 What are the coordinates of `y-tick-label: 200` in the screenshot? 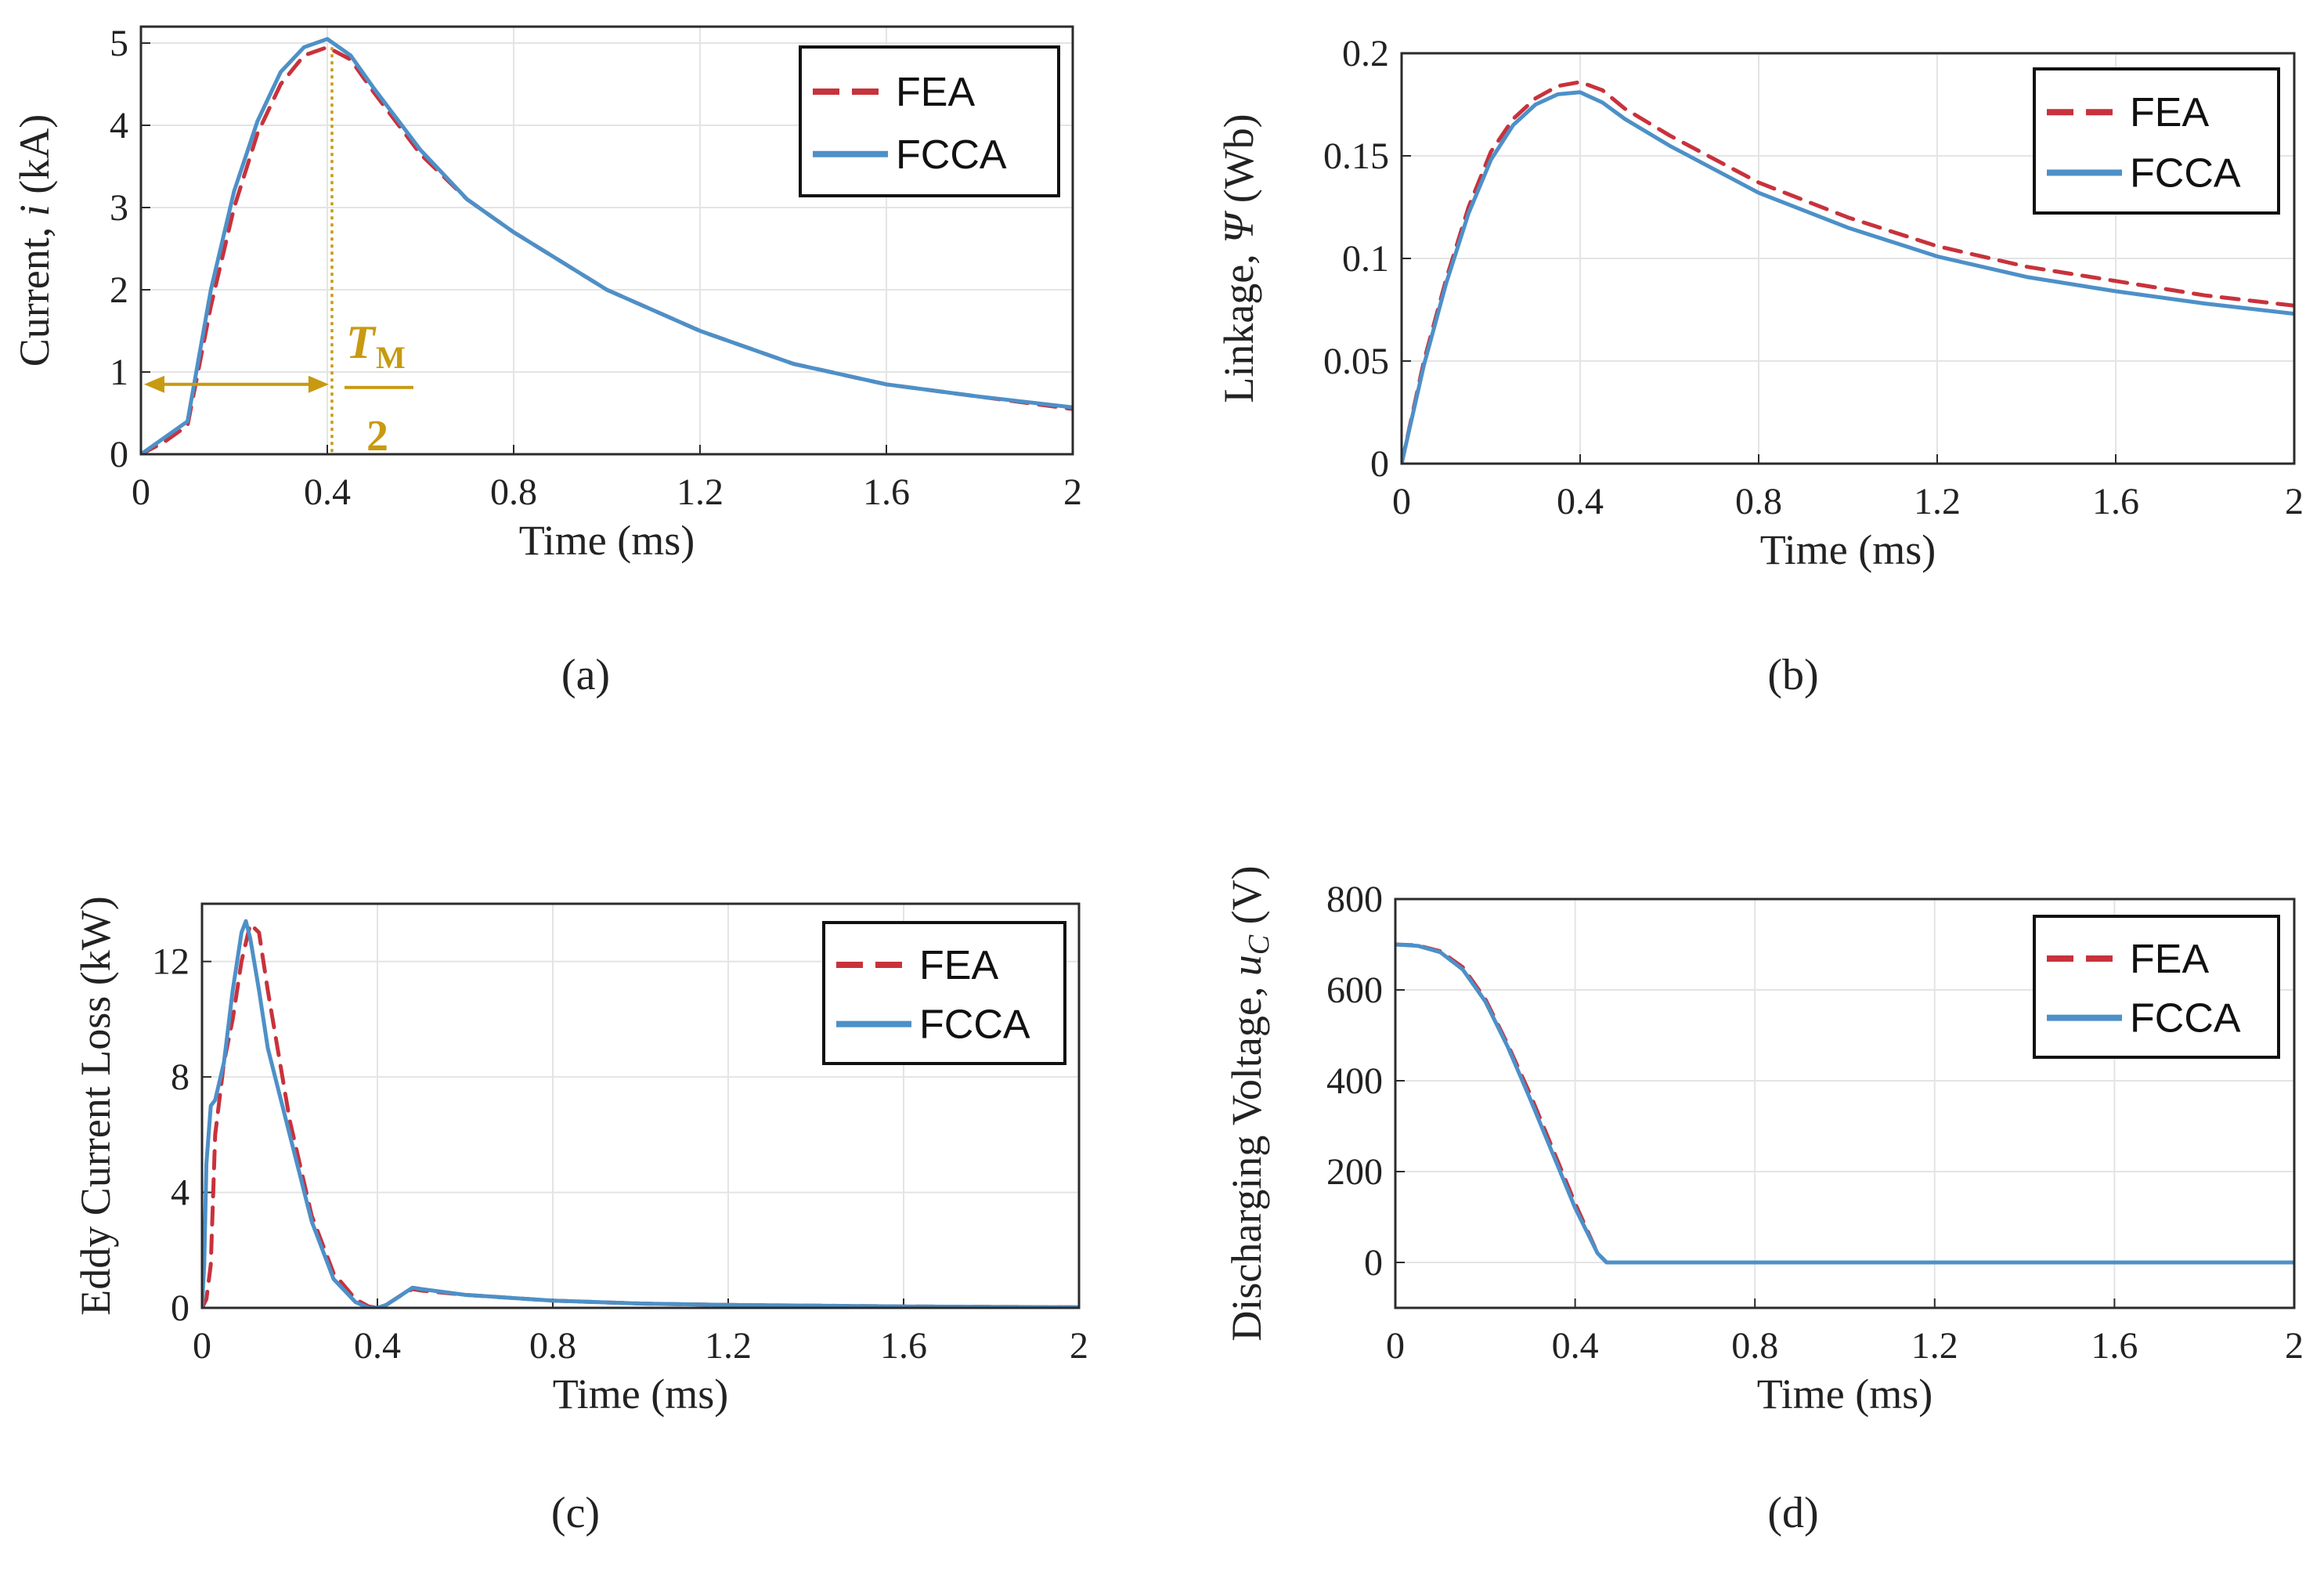 It's located at (1354, 1172).